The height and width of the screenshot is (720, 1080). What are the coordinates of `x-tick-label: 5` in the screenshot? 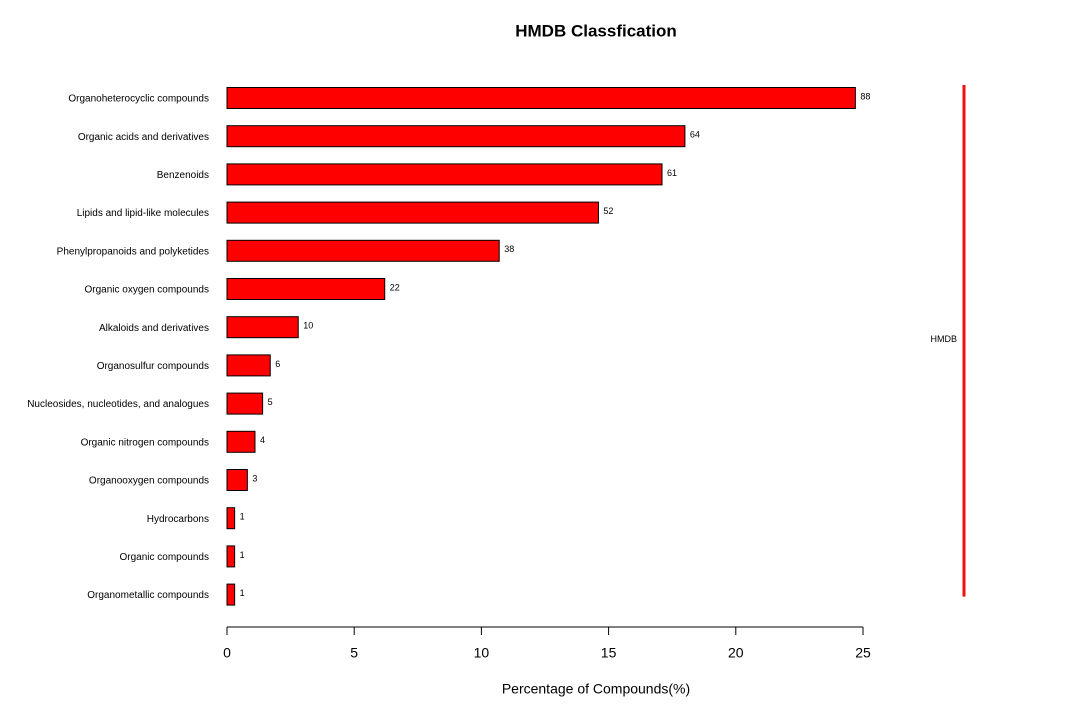 It's located at (354, 653).